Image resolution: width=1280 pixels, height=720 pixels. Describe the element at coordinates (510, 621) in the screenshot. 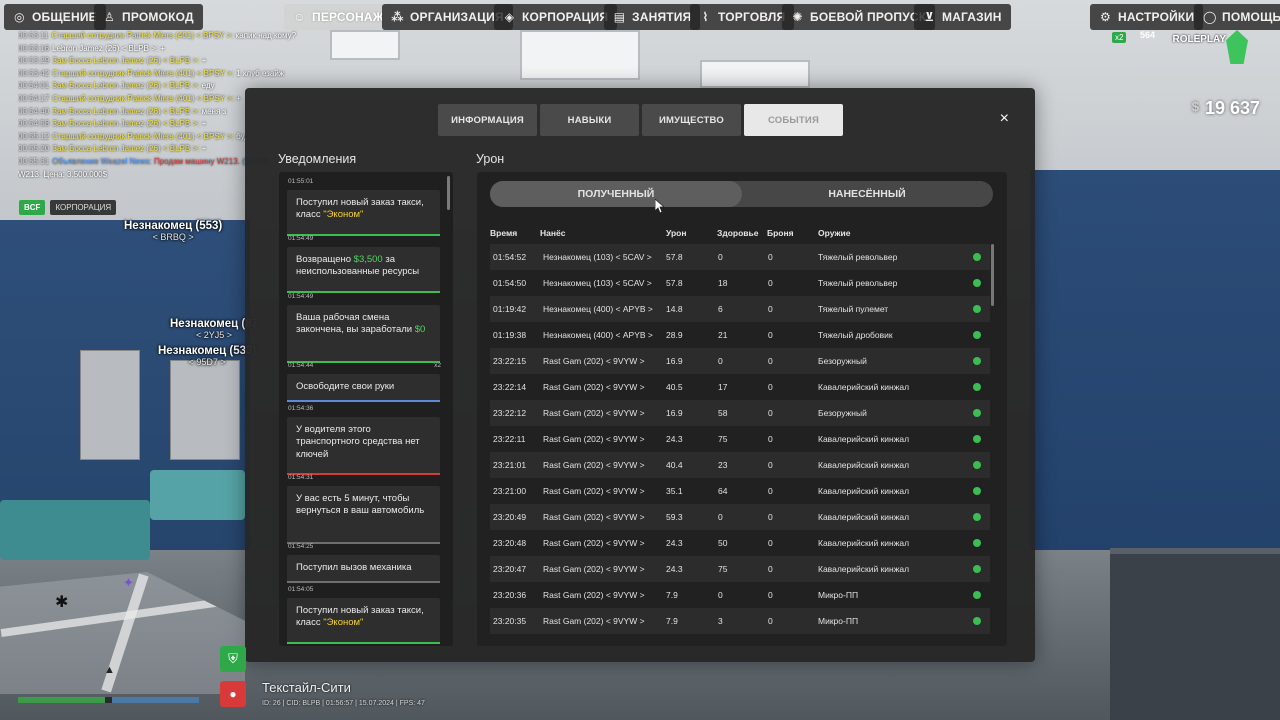

I see `cell-time: 23:20:35` at that location.